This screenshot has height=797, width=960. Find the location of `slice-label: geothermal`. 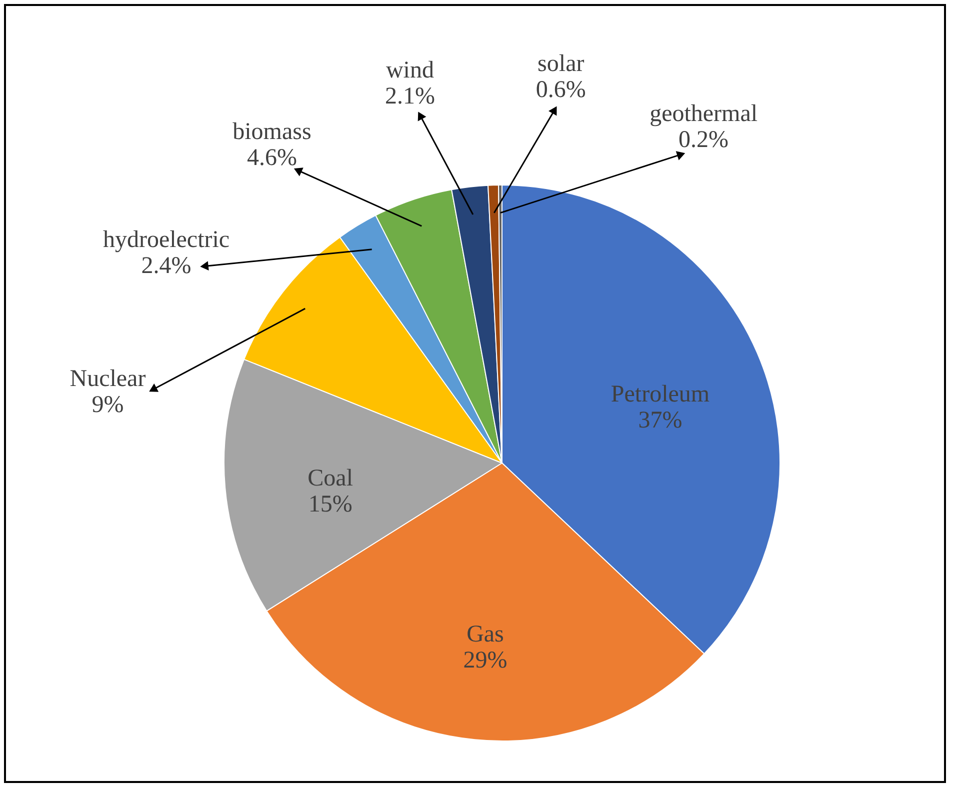

slice-label: geothermal is located at coordinates (704, 113).